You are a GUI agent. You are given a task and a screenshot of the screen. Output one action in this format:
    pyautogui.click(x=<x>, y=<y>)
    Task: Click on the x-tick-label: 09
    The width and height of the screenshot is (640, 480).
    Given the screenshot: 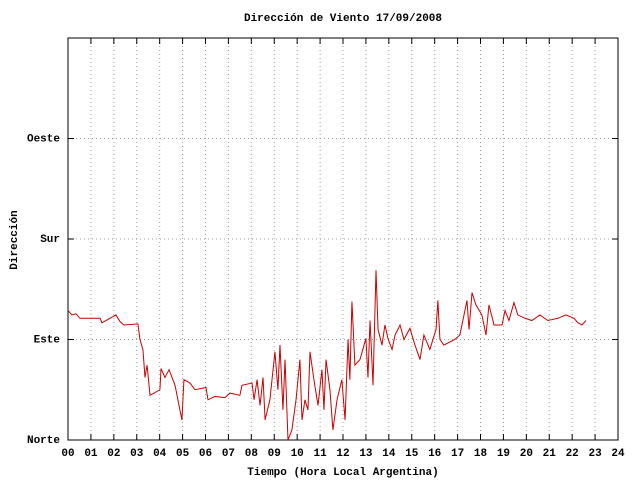 What is the action you would take?
    pyautogui.click(x=274, y=454)
    